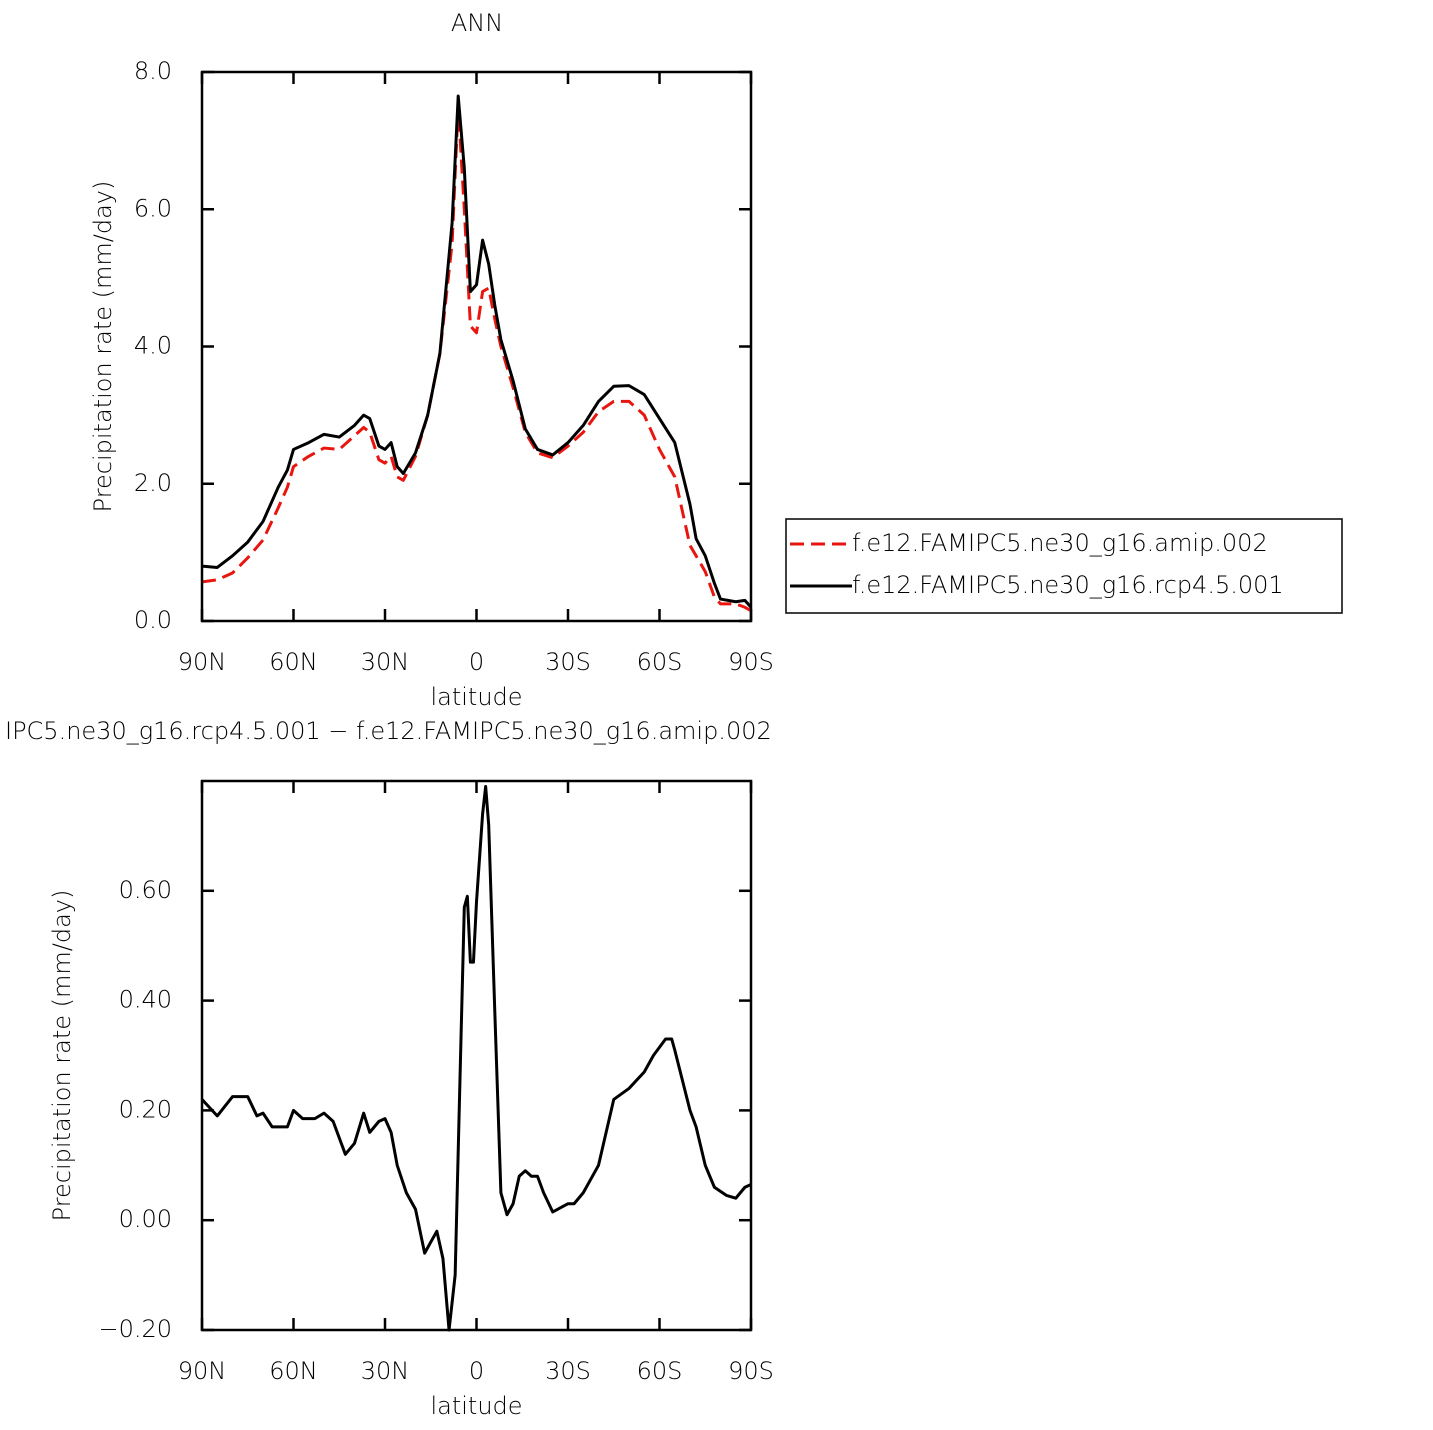 Image resolution: width=1433 pixels, height=1430 pixels. What do you see at coordinates (153, 483) in the screenshot?
I see `y-tick-label: 2.0` at bounding box center [153, 483].